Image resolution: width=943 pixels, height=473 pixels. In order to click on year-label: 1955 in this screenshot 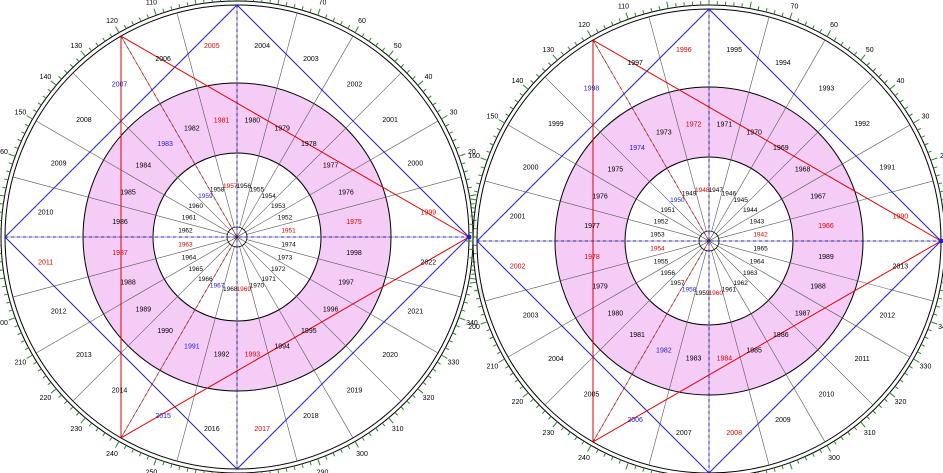, I will do `click(661, 261)`.